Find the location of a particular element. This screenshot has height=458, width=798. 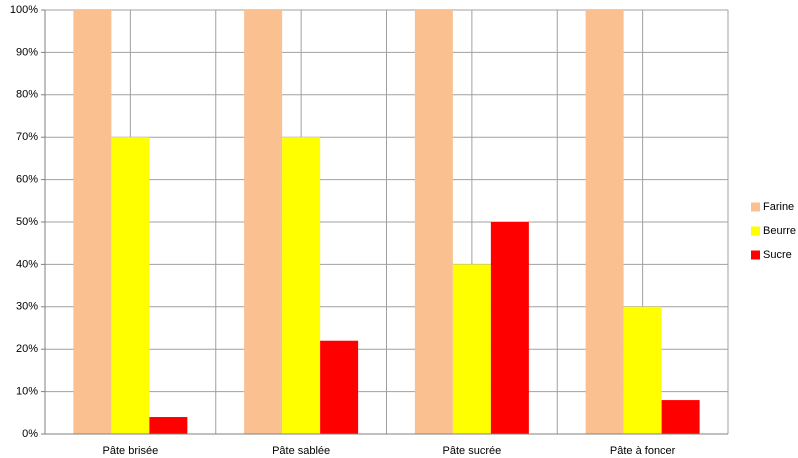

y-tick-label: 80% is located at coordinates (27, 95).